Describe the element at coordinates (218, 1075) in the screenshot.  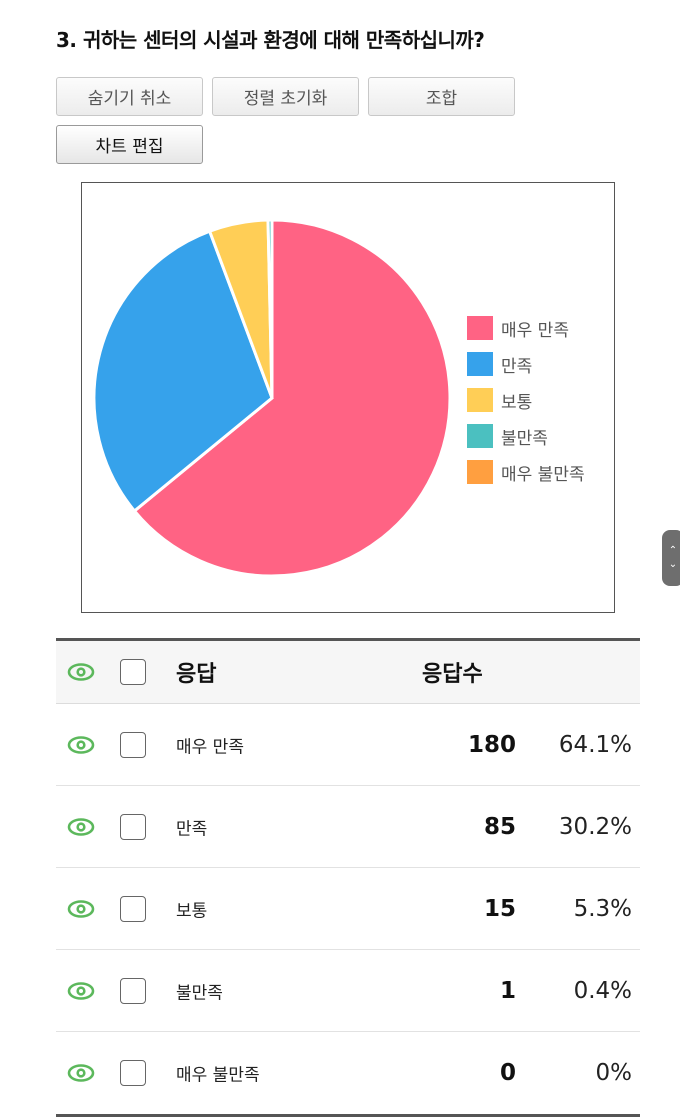
I see `response-label: 매우 불만족` at that location.